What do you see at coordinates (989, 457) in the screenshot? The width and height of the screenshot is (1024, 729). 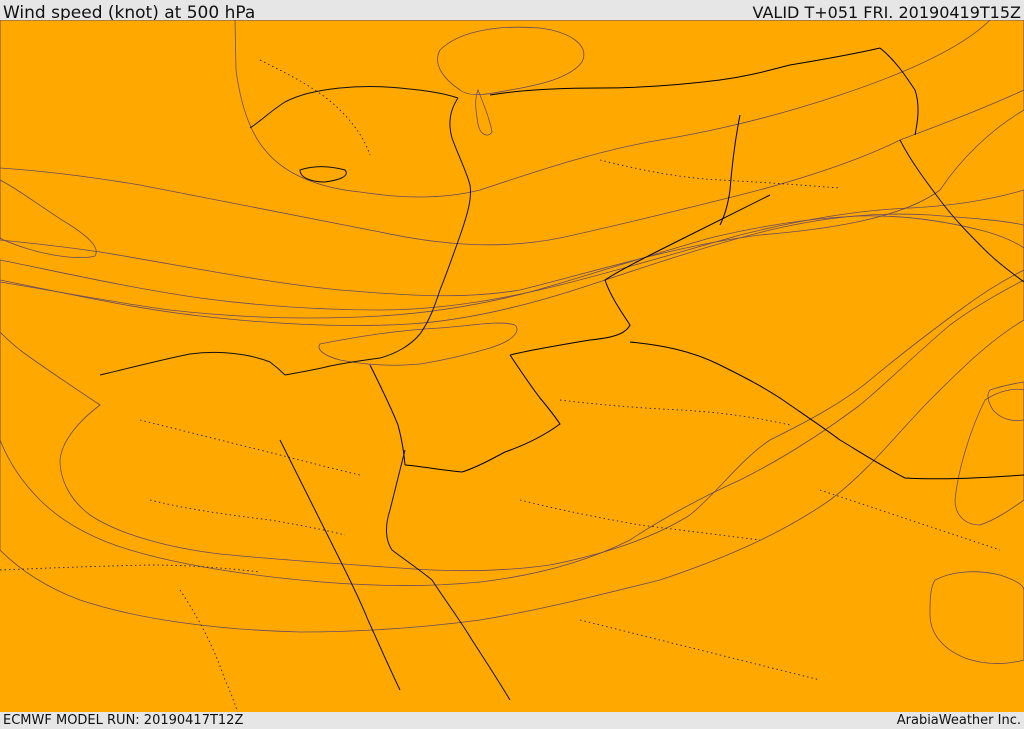 I see `field-amber-east` at bounding box center [989, 457].